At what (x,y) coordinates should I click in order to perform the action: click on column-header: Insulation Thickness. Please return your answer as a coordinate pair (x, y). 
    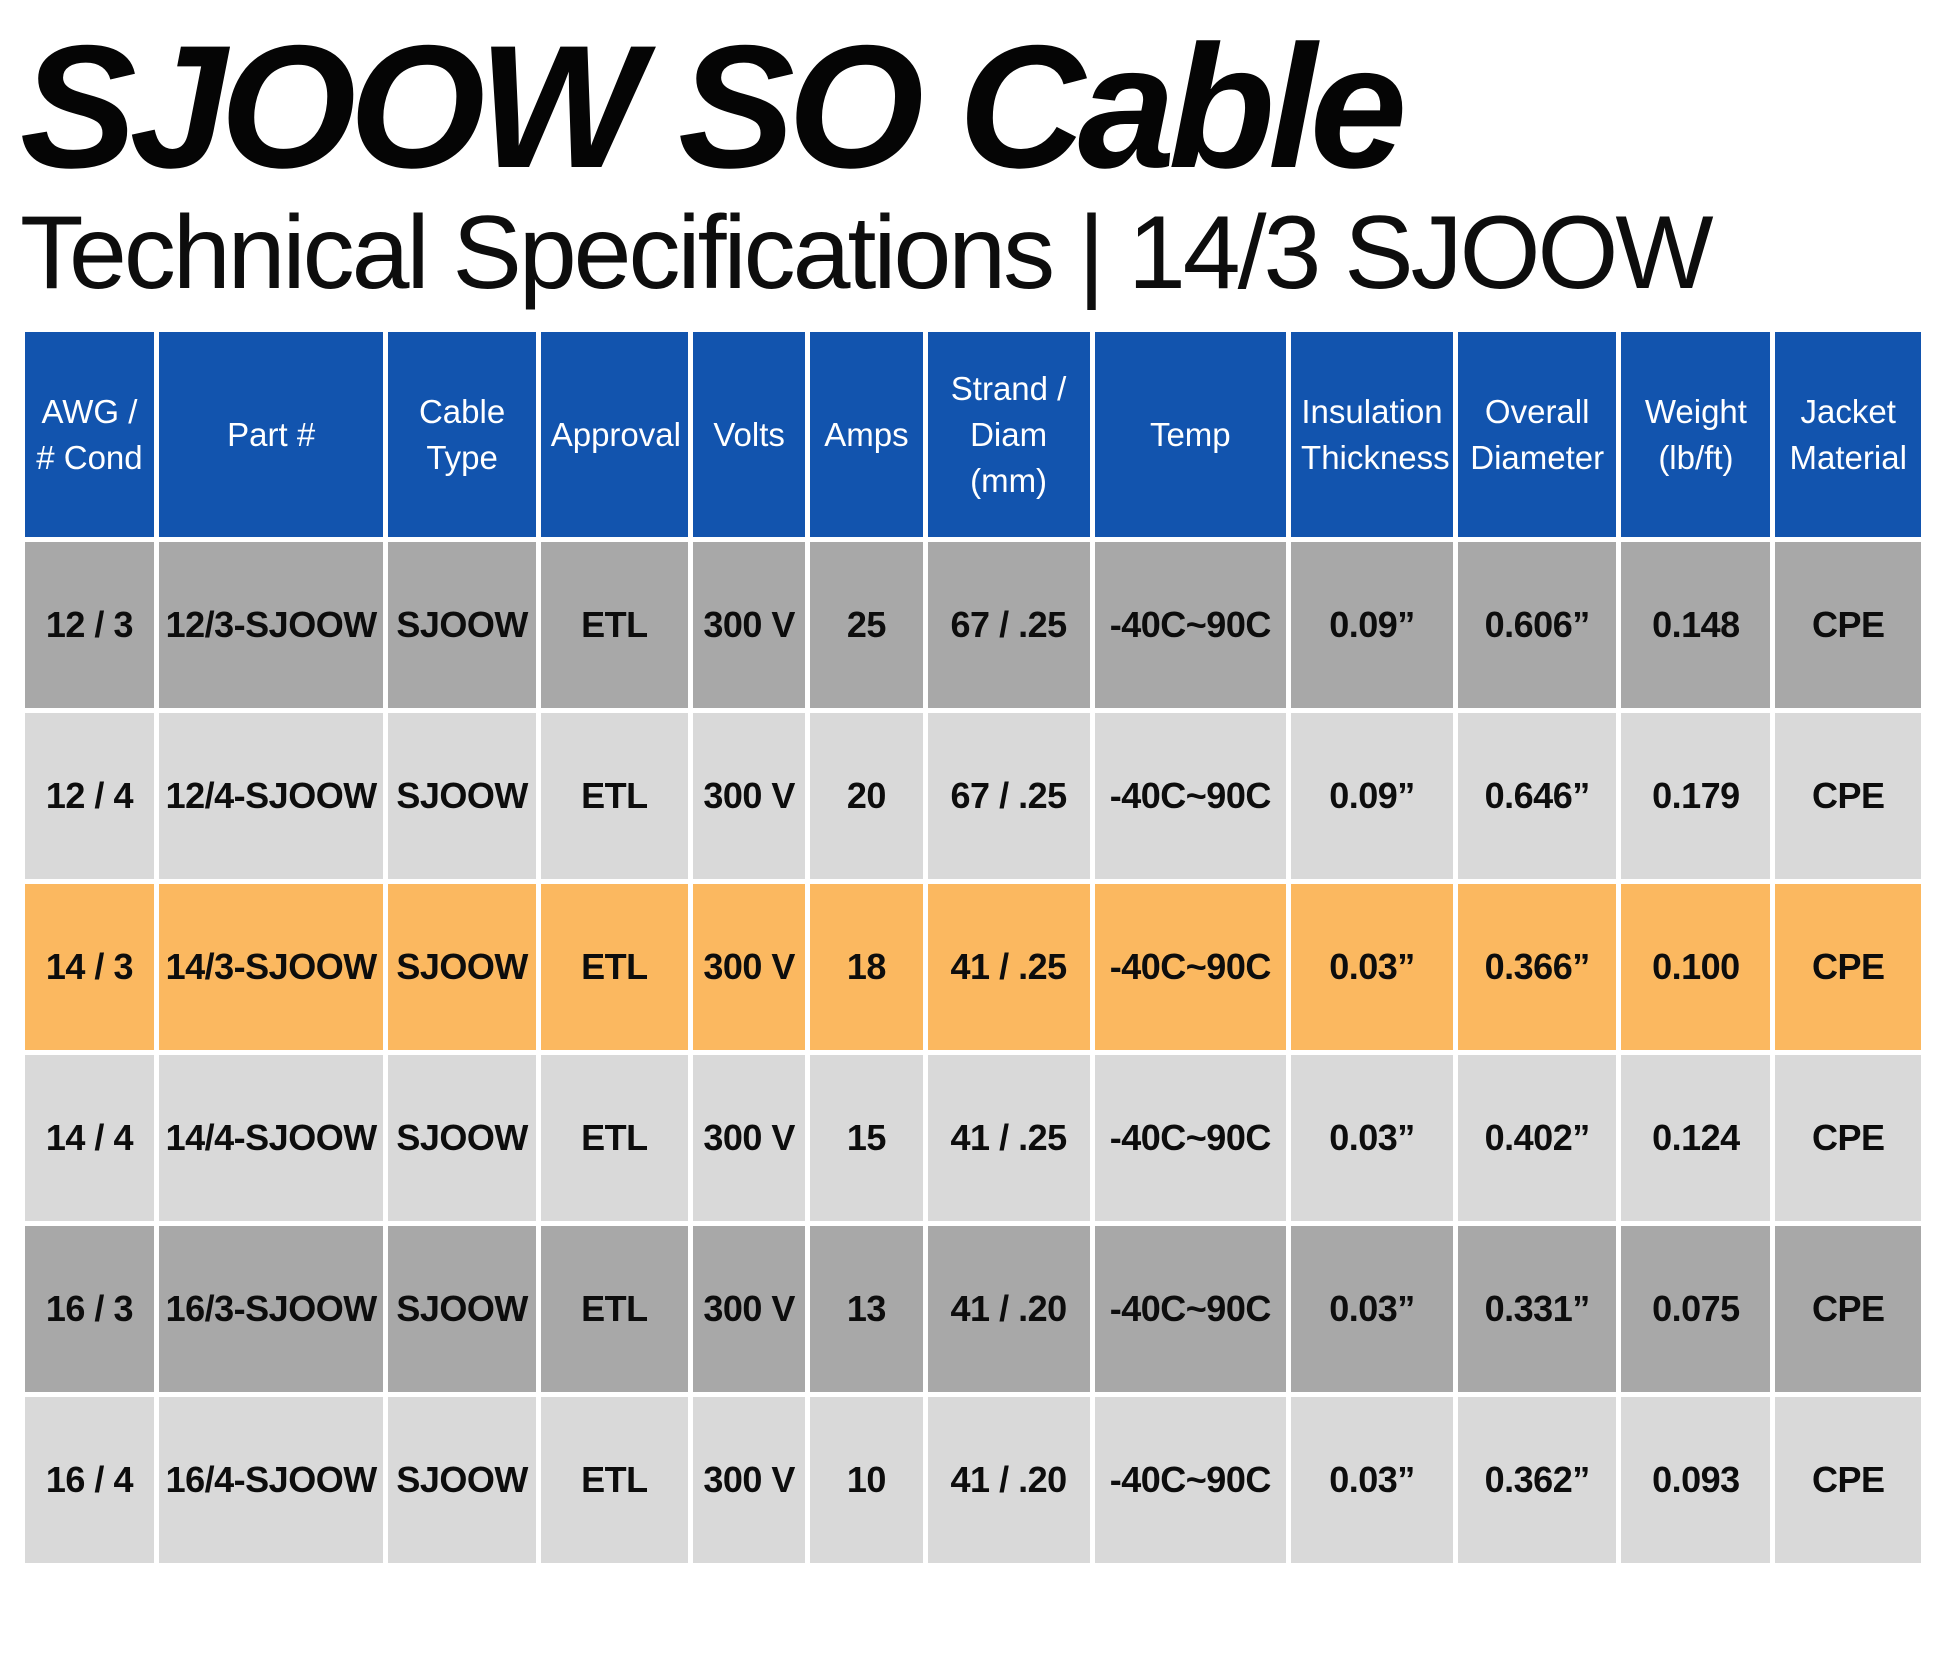
    Looking at the image, I should click on (1372, 435).